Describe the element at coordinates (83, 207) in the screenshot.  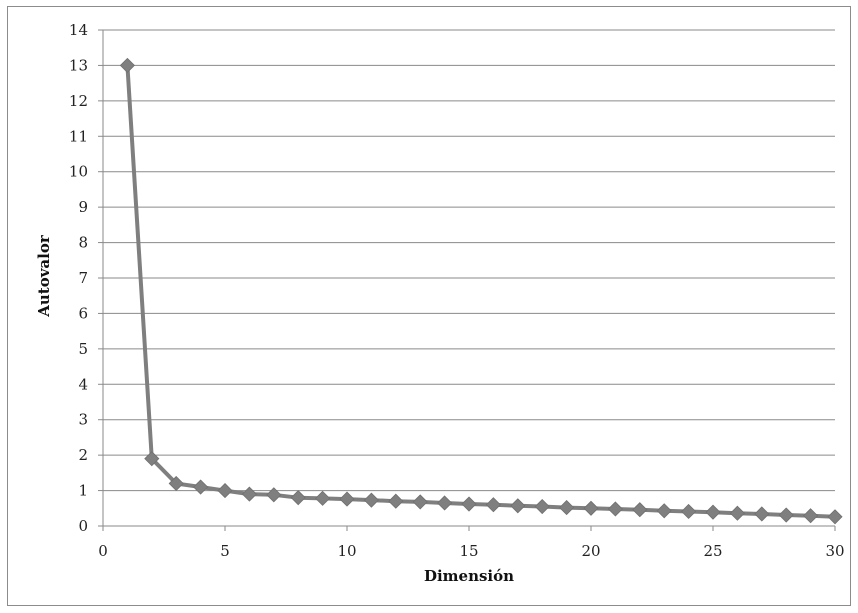
I see `y-tick-label: 9` at that location.